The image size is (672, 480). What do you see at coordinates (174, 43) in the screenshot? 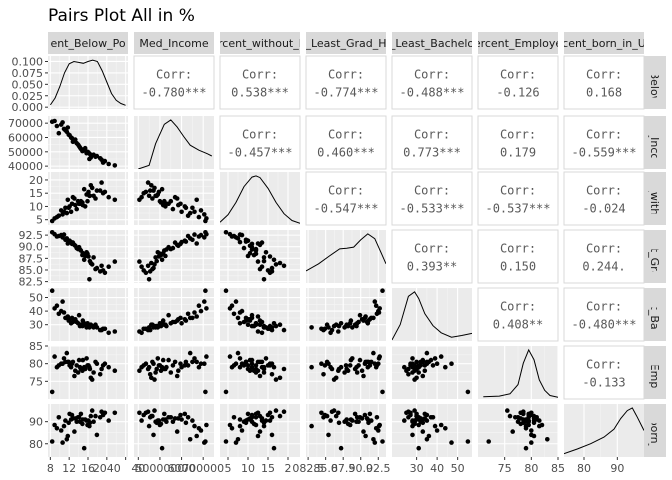
I see `column-strip-1: Med_Income` at bounding box center [174, 43].